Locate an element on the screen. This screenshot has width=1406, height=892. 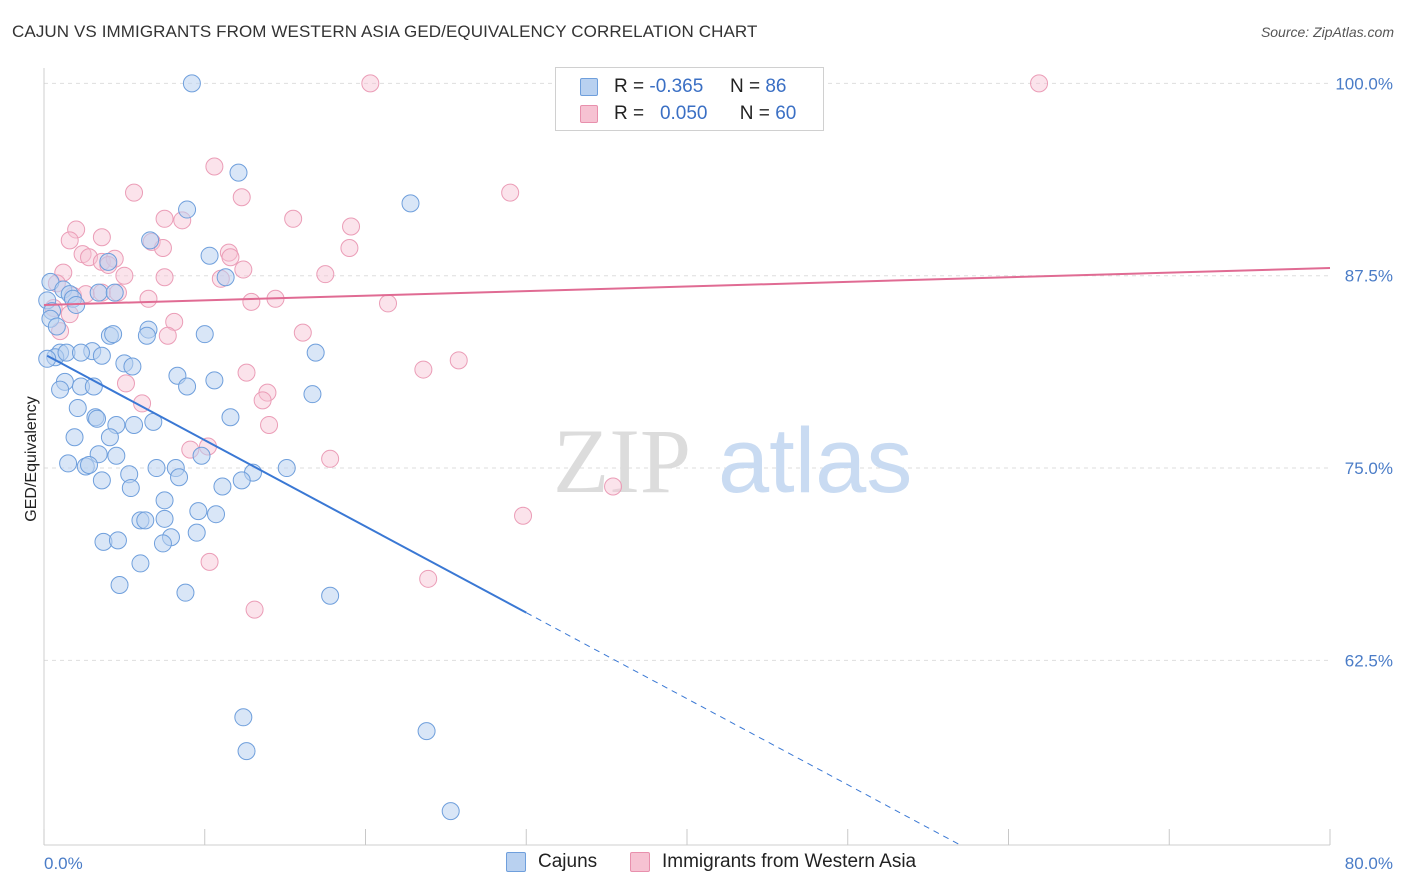
x-tick-labels: 0.0% 80.0% is located at coordinates (718, 863).